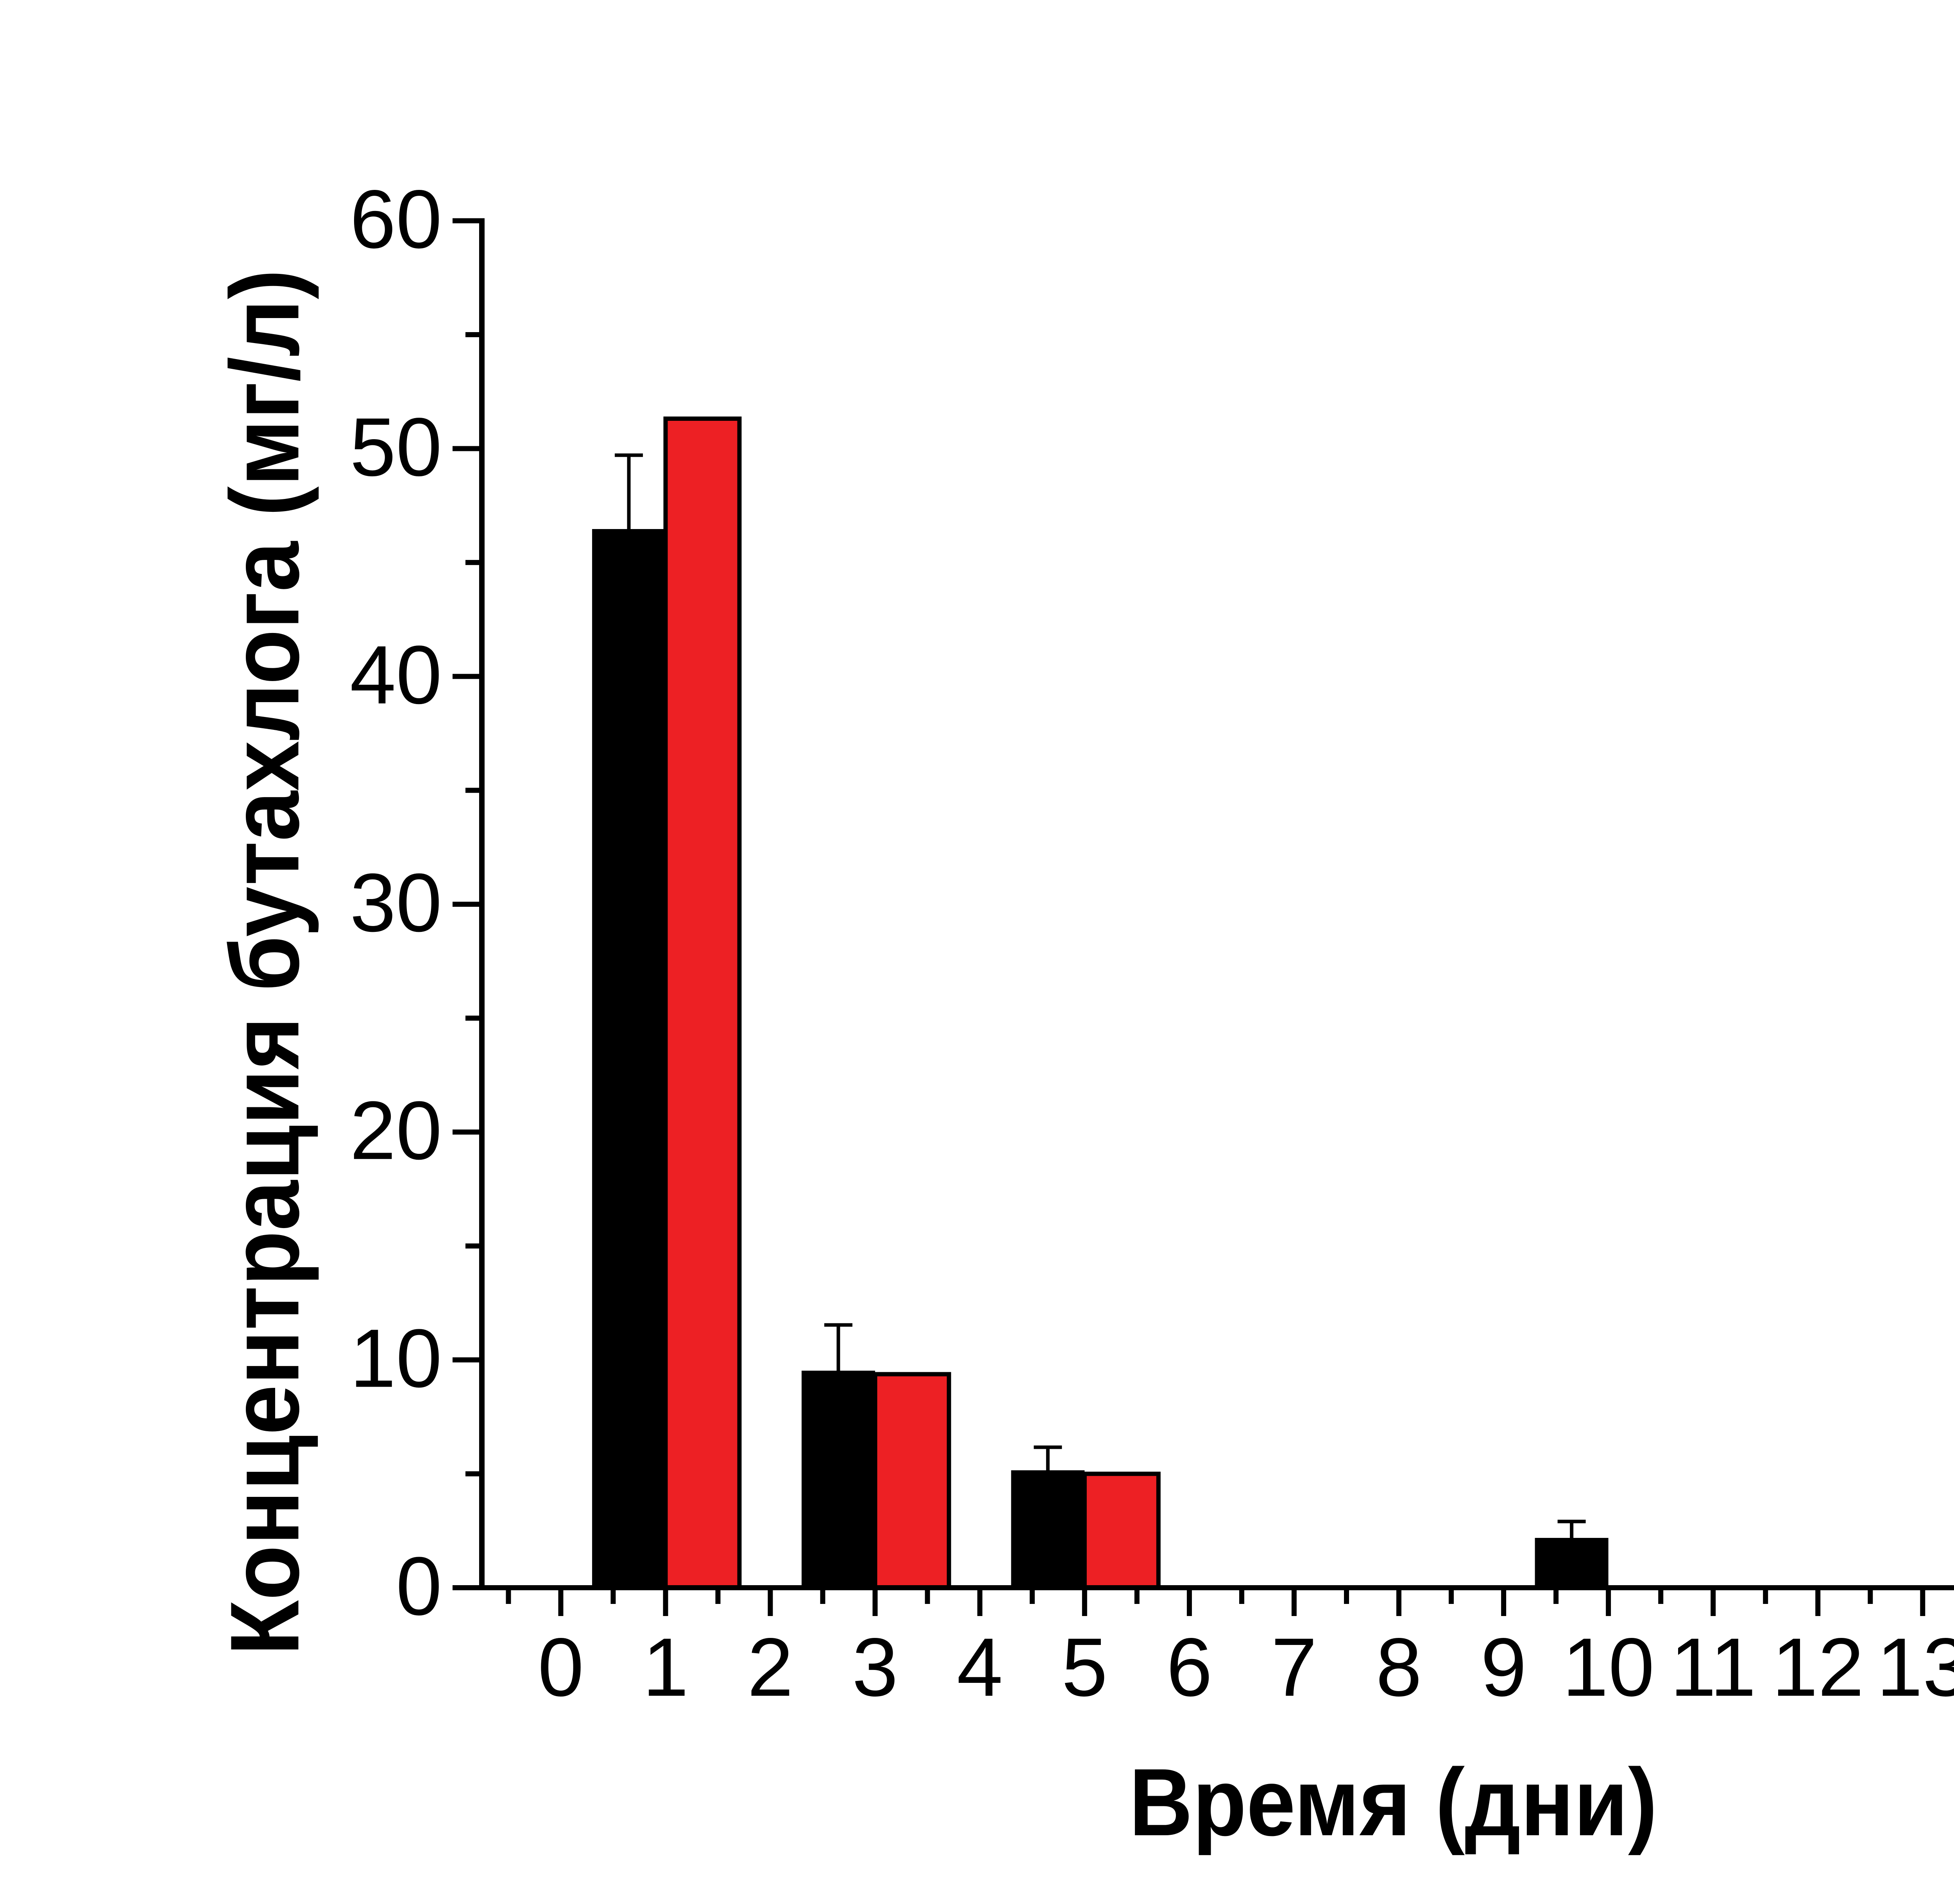  I want to click on svg-text: Концентрация бутахлога (мг/л), so click(264, 962).